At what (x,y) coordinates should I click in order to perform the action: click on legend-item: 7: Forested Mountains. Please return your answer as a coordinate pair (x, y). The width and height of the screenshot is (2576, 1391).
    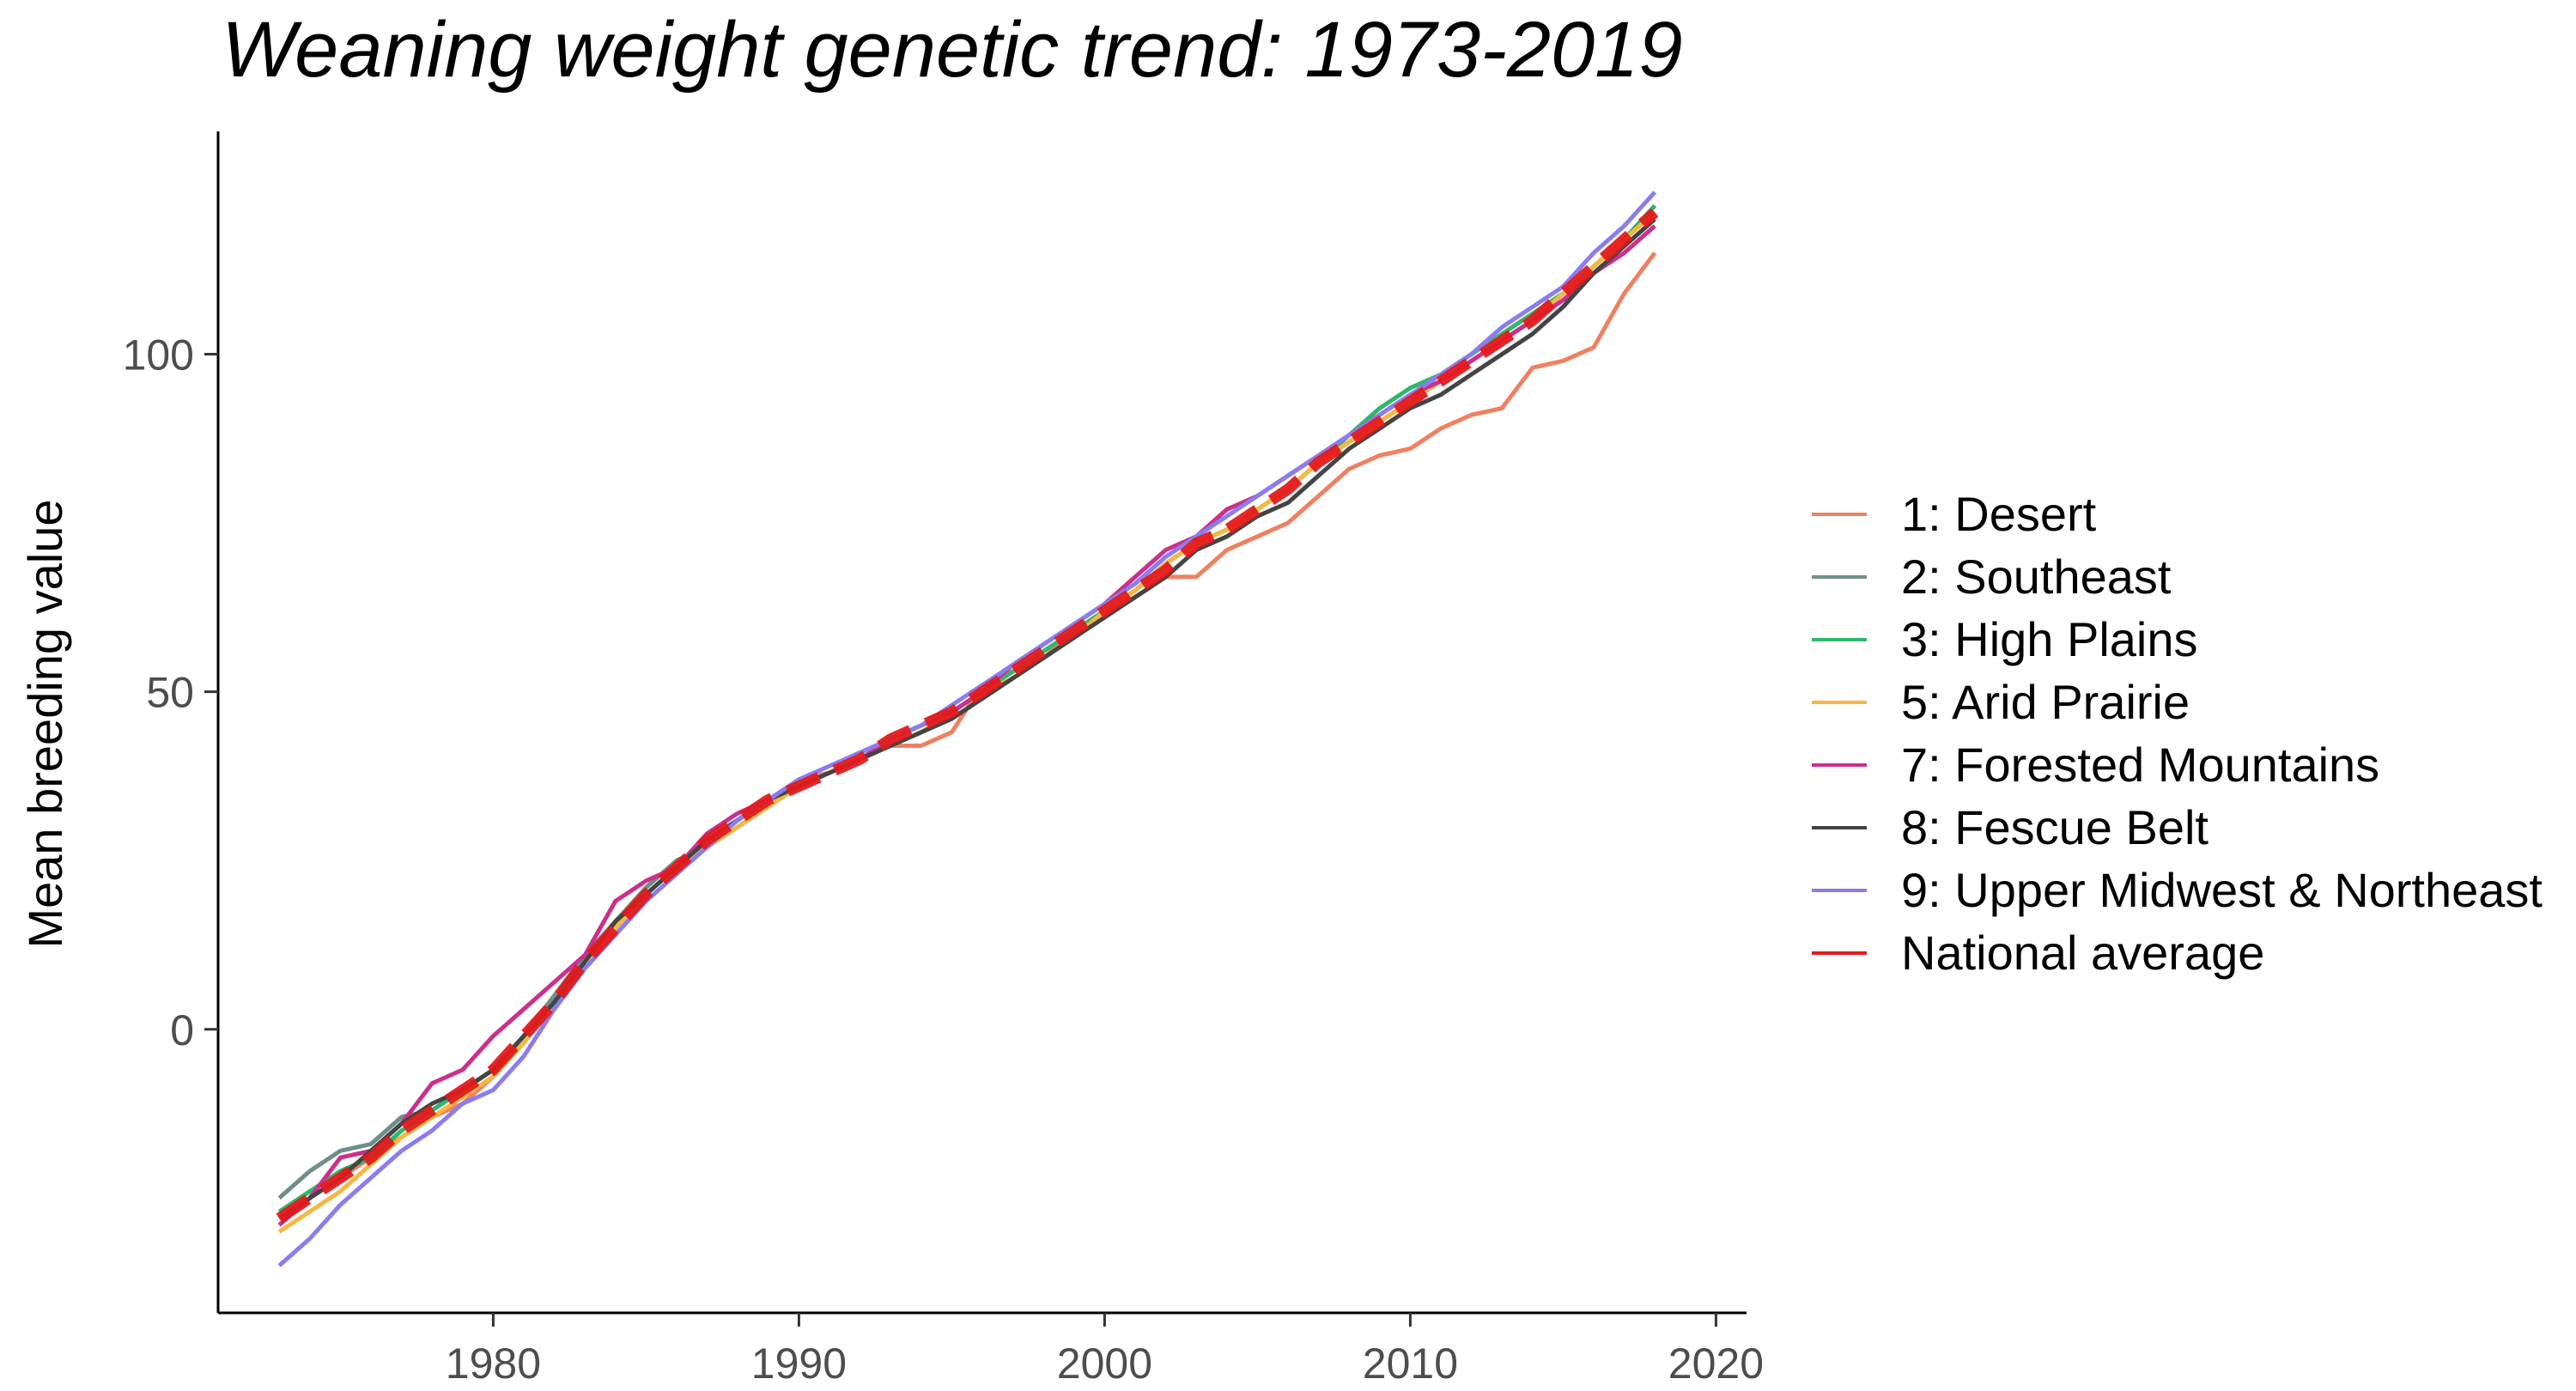
    Looking at the image, I should click on (2178, 764).